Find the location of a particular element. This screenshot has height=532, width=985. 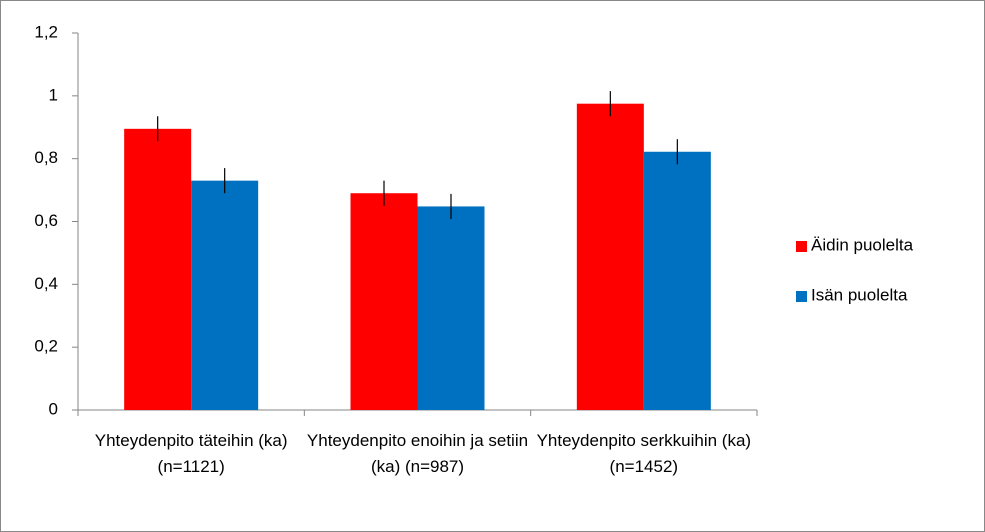

y-tick-label: 0,8 is located at coordinates (46, 157).